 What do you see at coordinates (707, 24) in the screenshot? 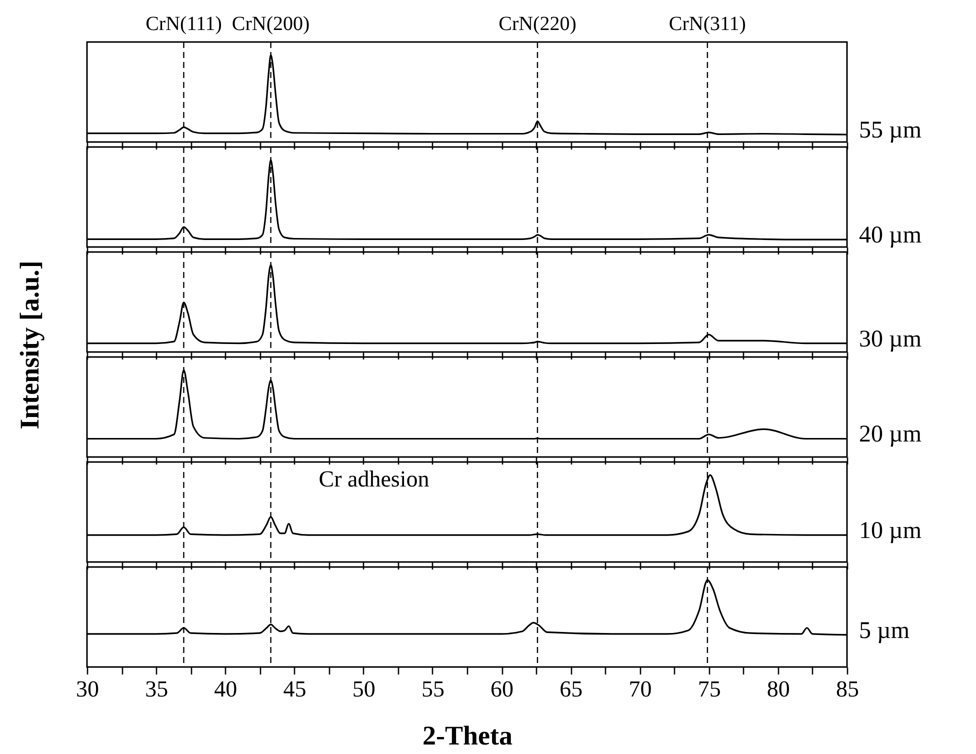
I see `ref-line-label: CrN(311)` at bounding box center [707, 24].